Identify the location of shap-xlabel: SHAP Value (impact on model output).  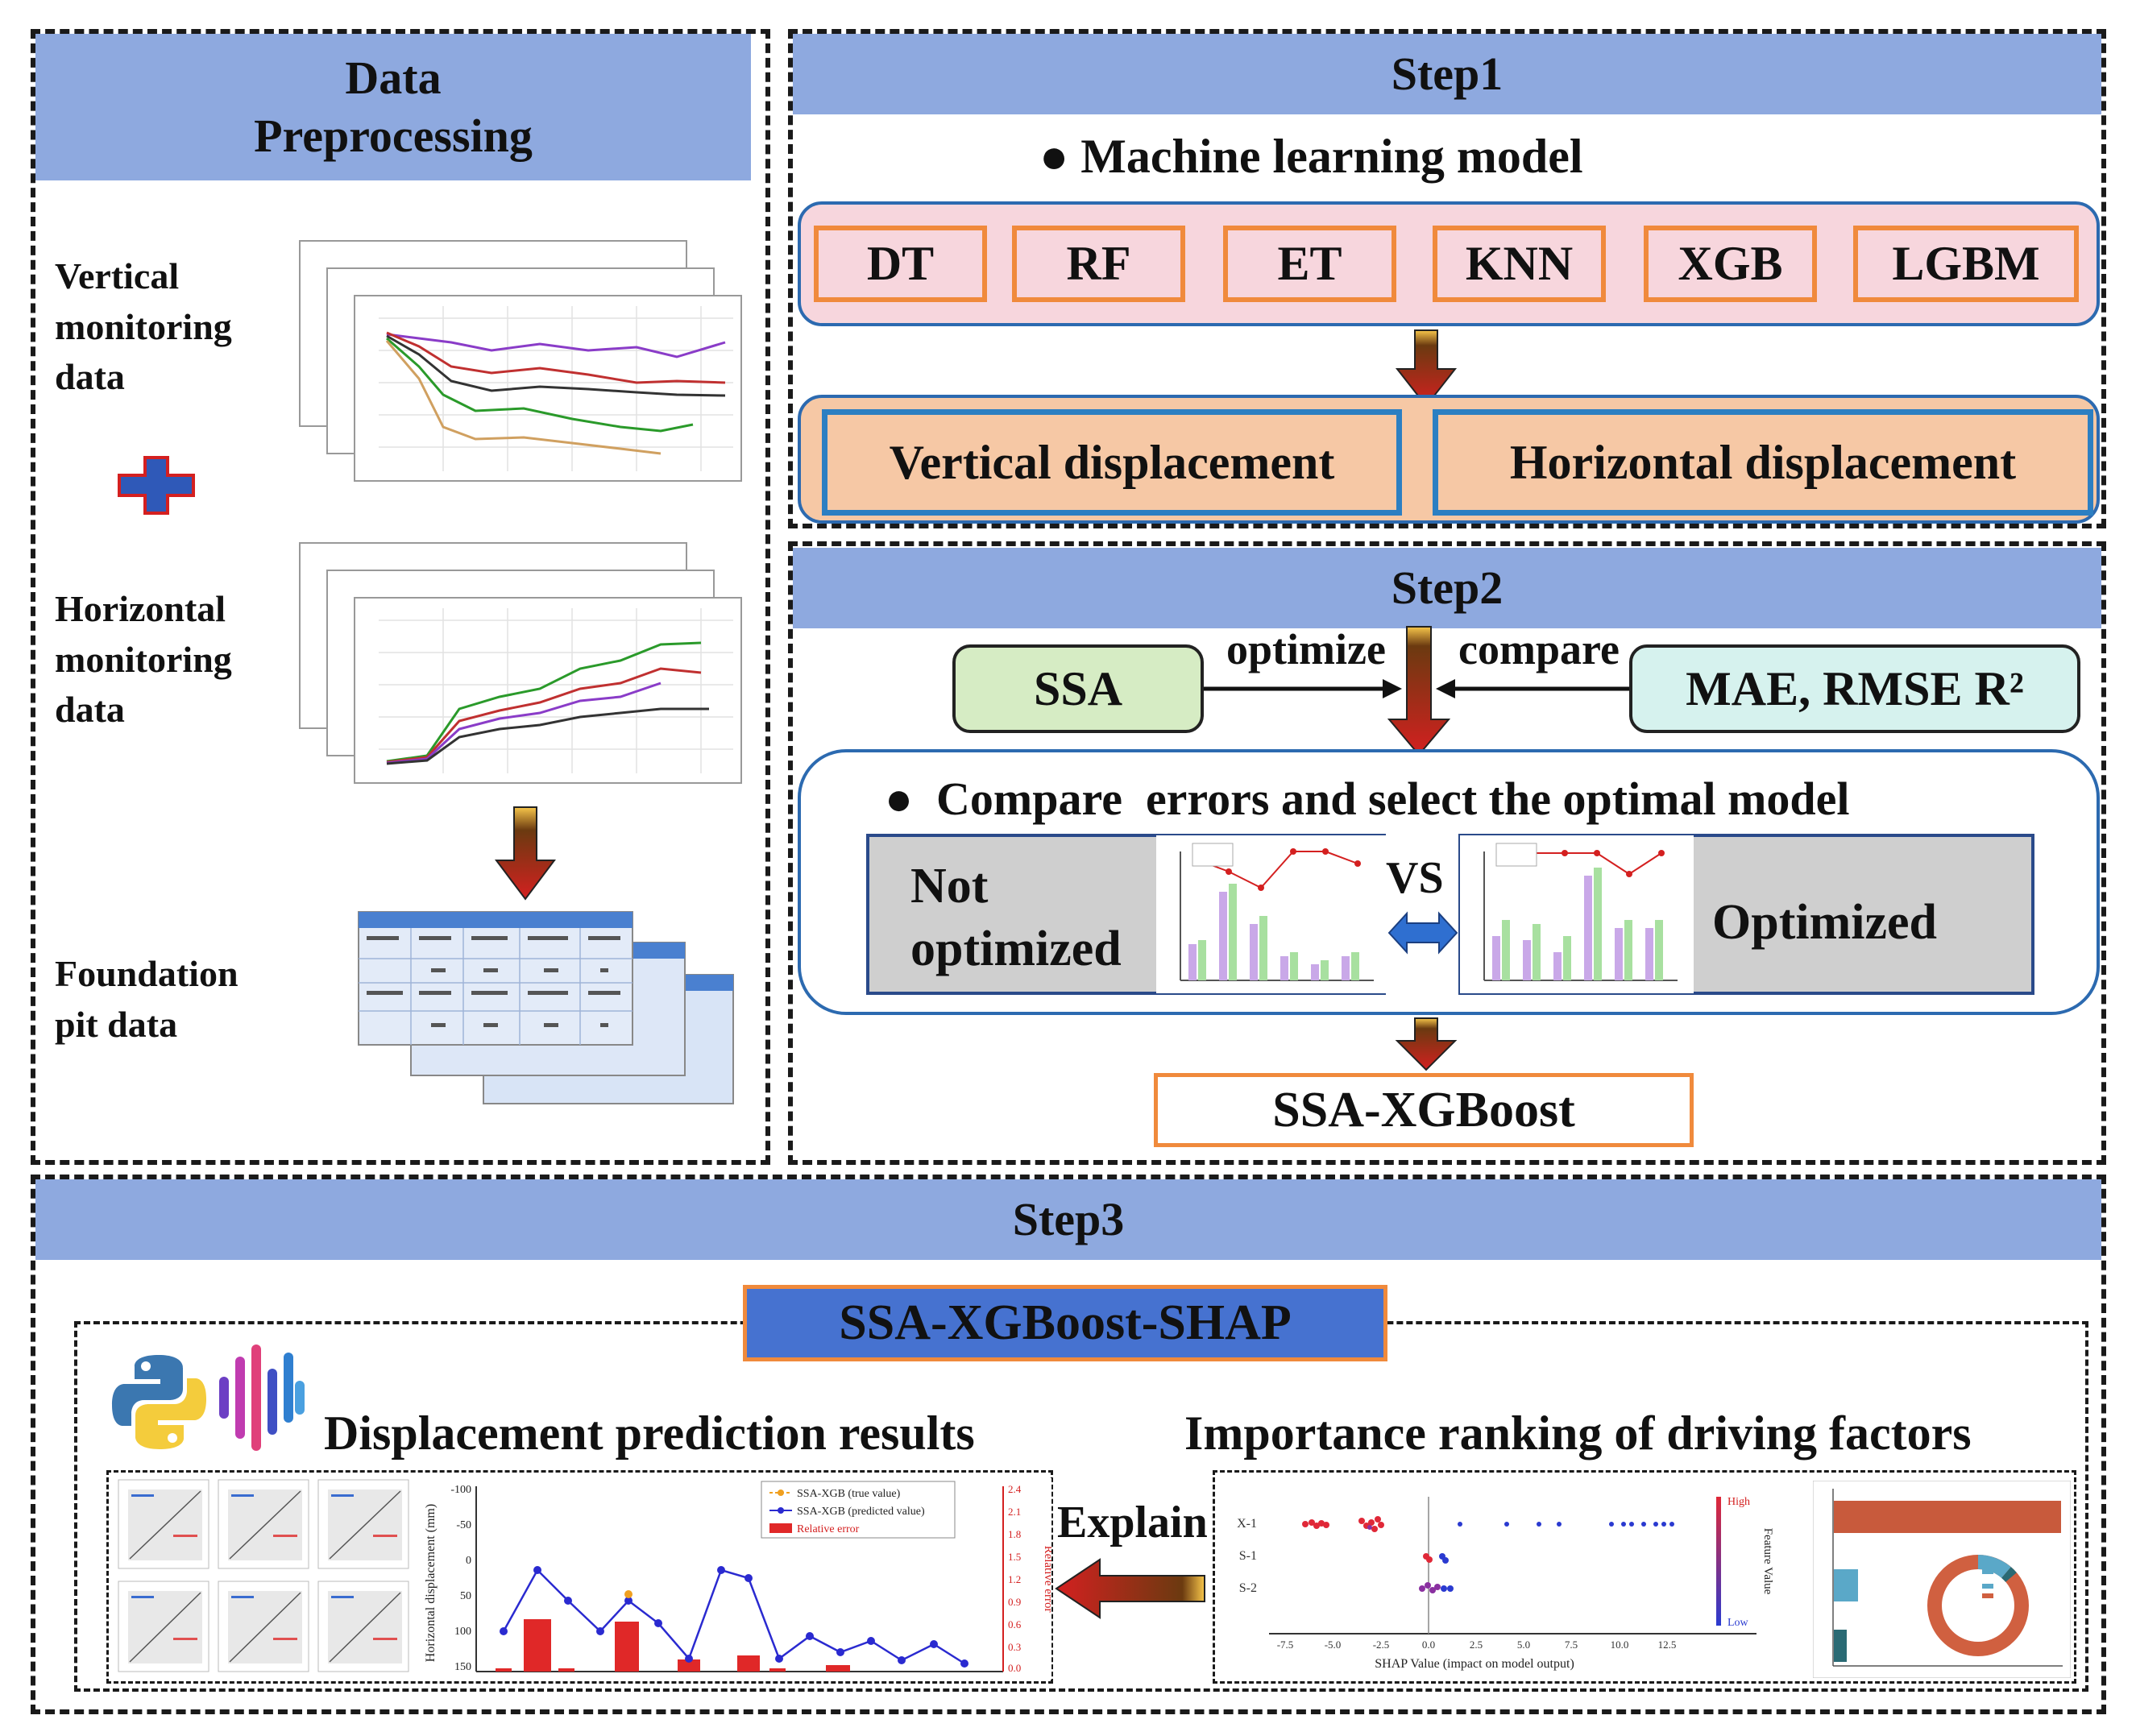
(1474, 1664).